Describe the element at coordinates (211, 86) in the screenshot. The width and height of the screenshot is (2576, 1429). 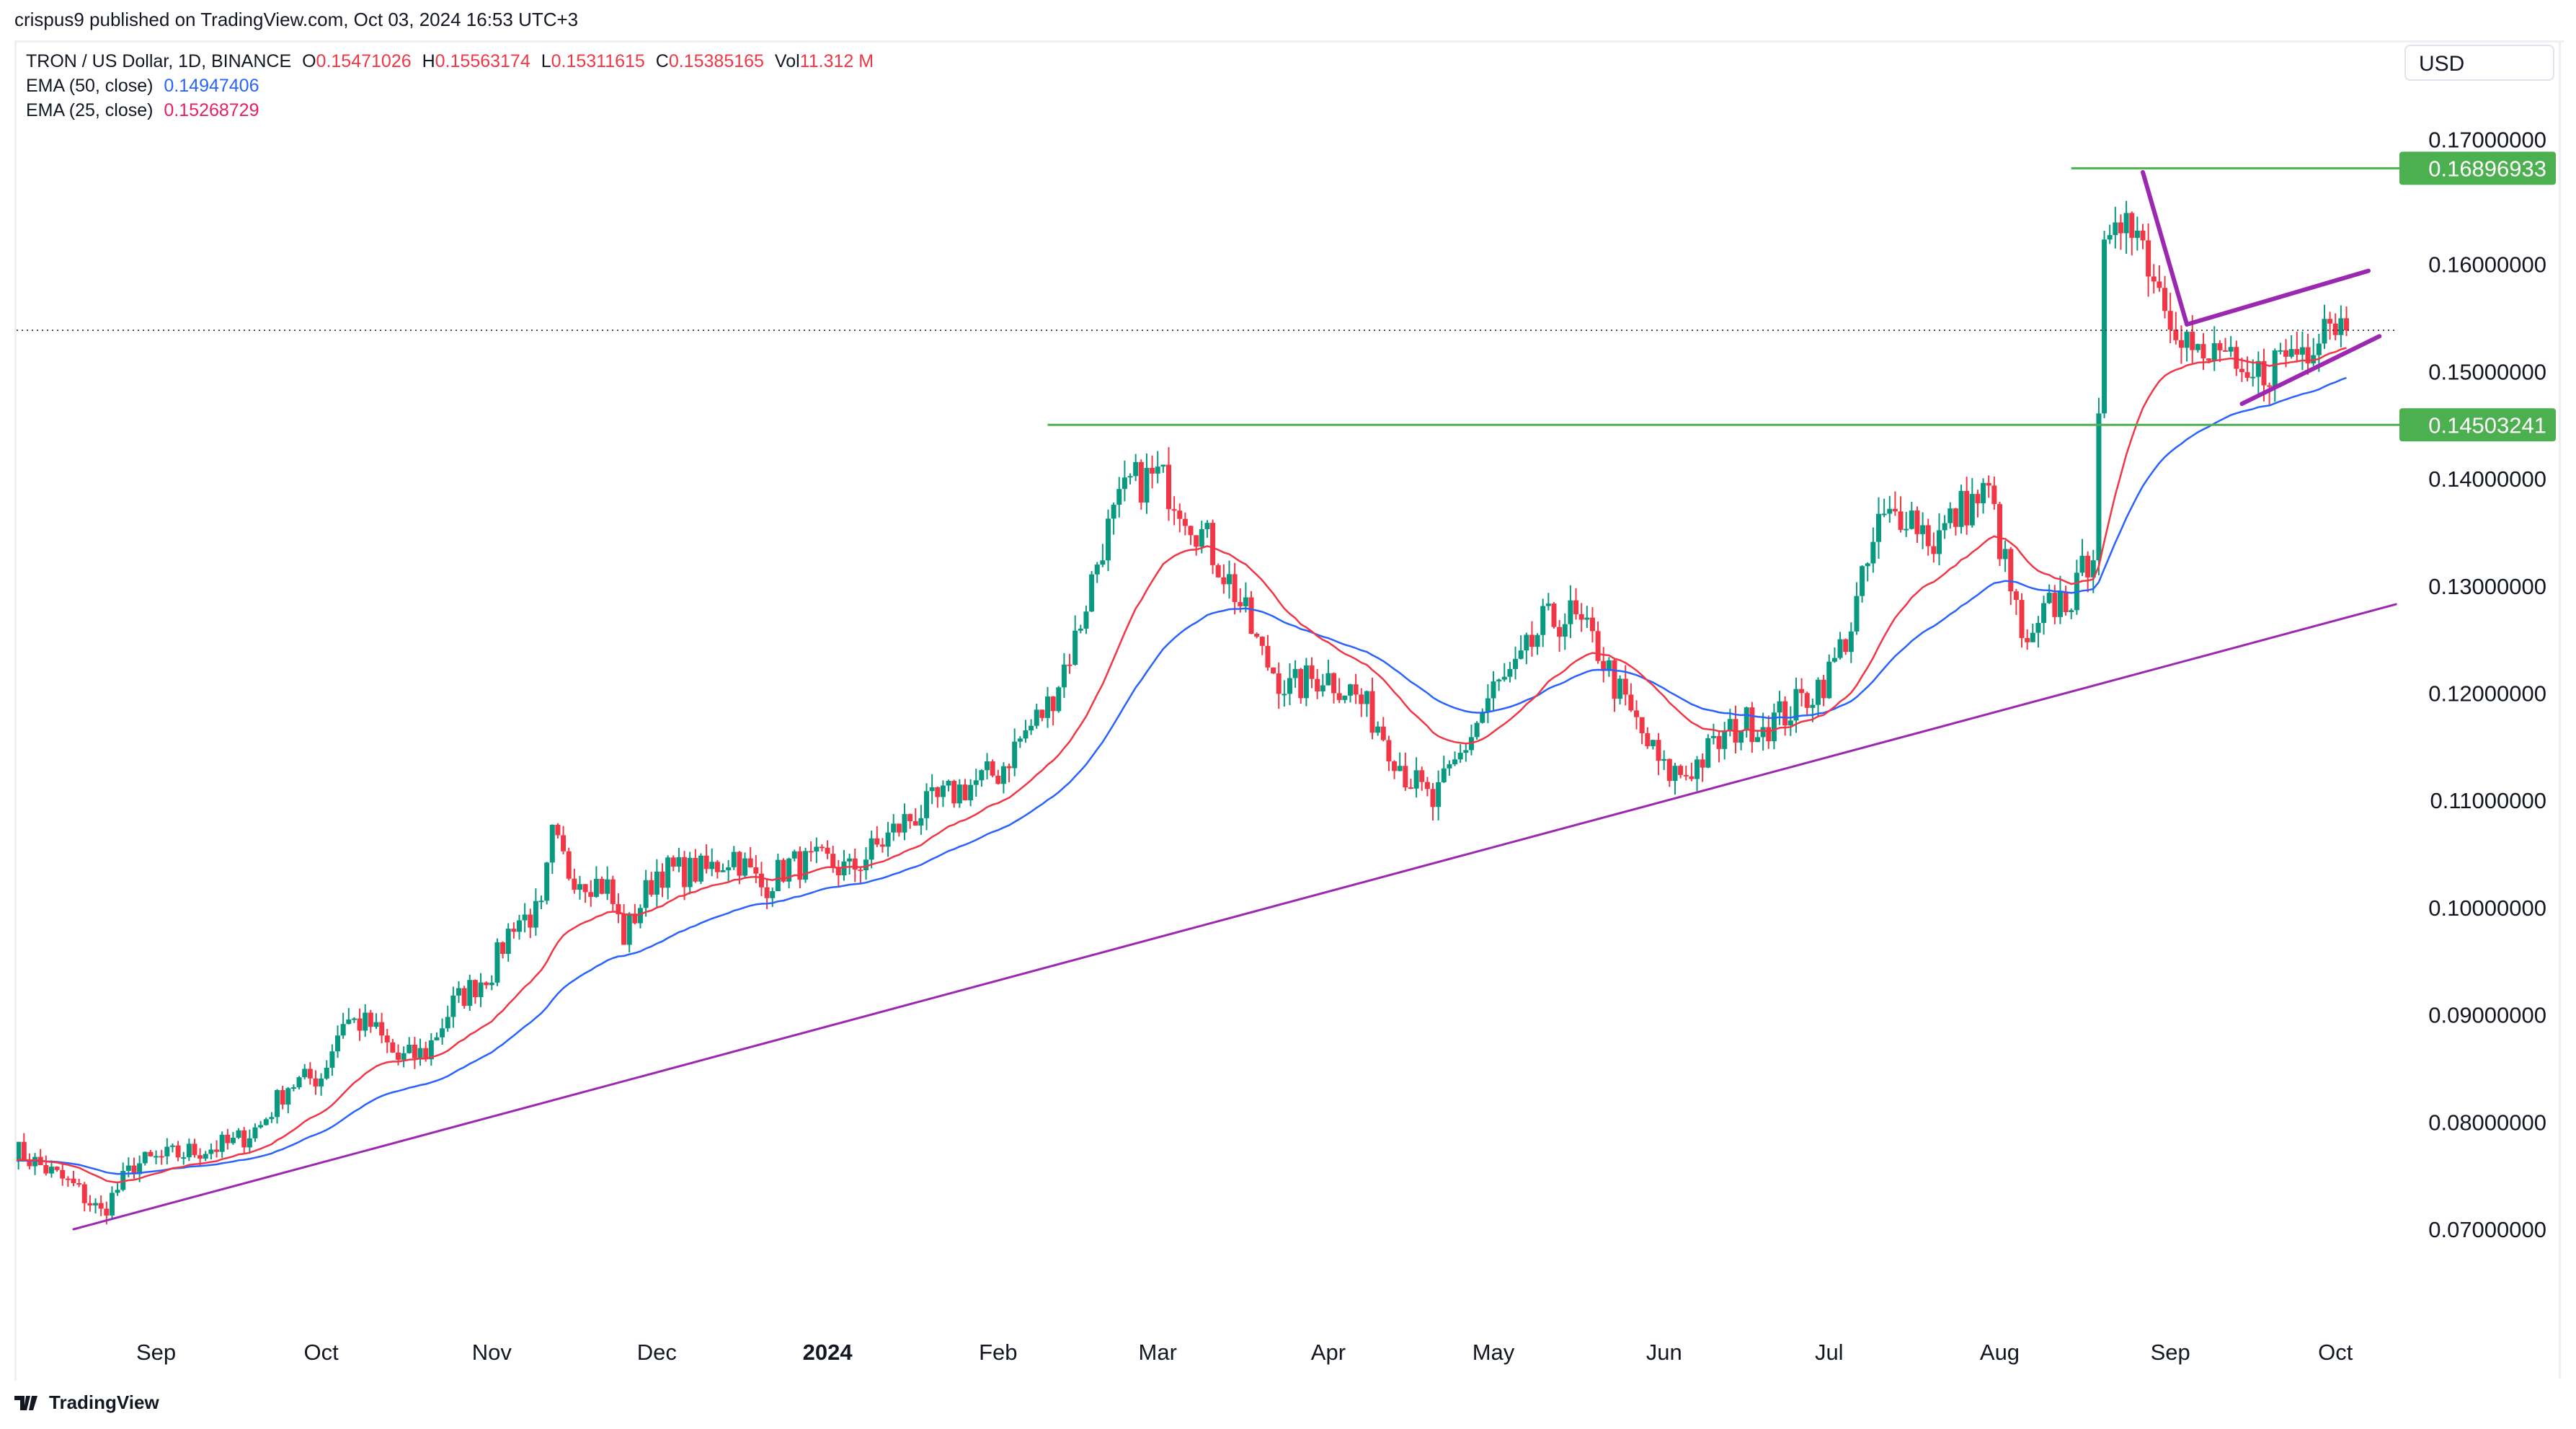
I see `ema50-value: 0.14947406` at that location.